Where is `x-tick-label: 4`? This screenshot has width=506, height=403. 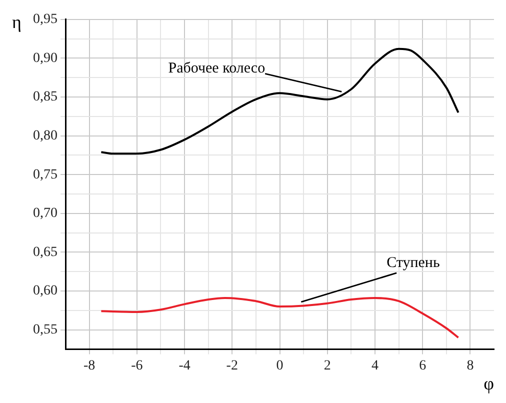
x-tick-label: 4 is located at coordinates (374, 366).